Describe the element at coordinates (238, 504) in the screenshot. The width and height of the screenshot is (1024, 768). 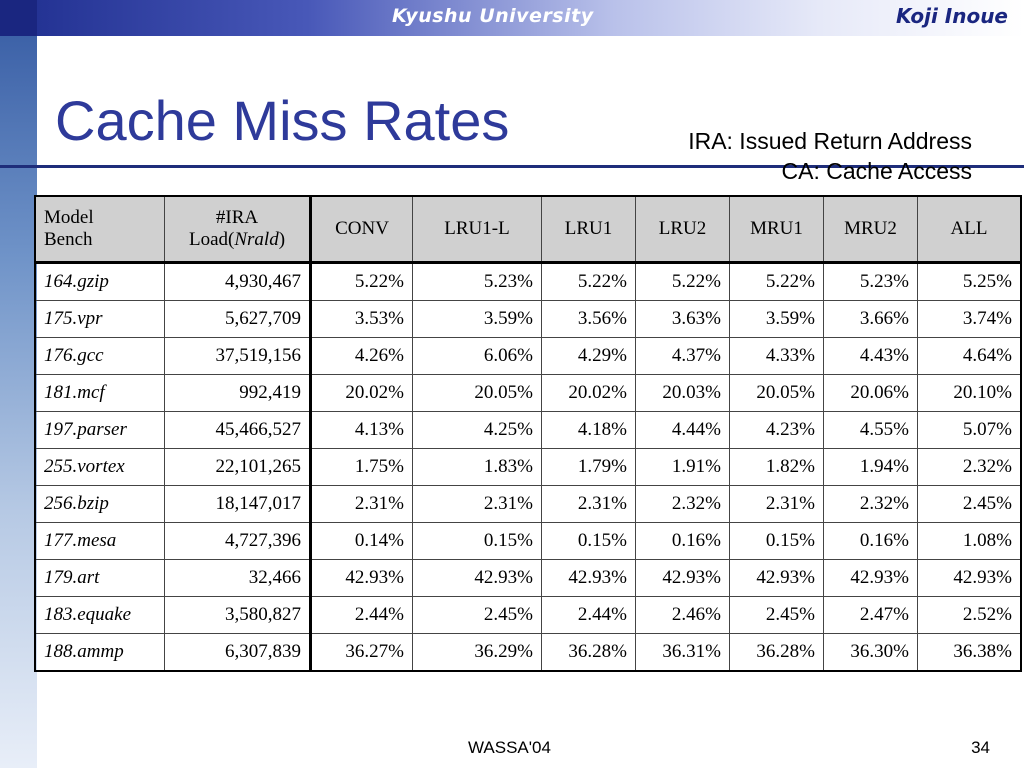
I see `ira-load-cell: 18,147,017` at that location.